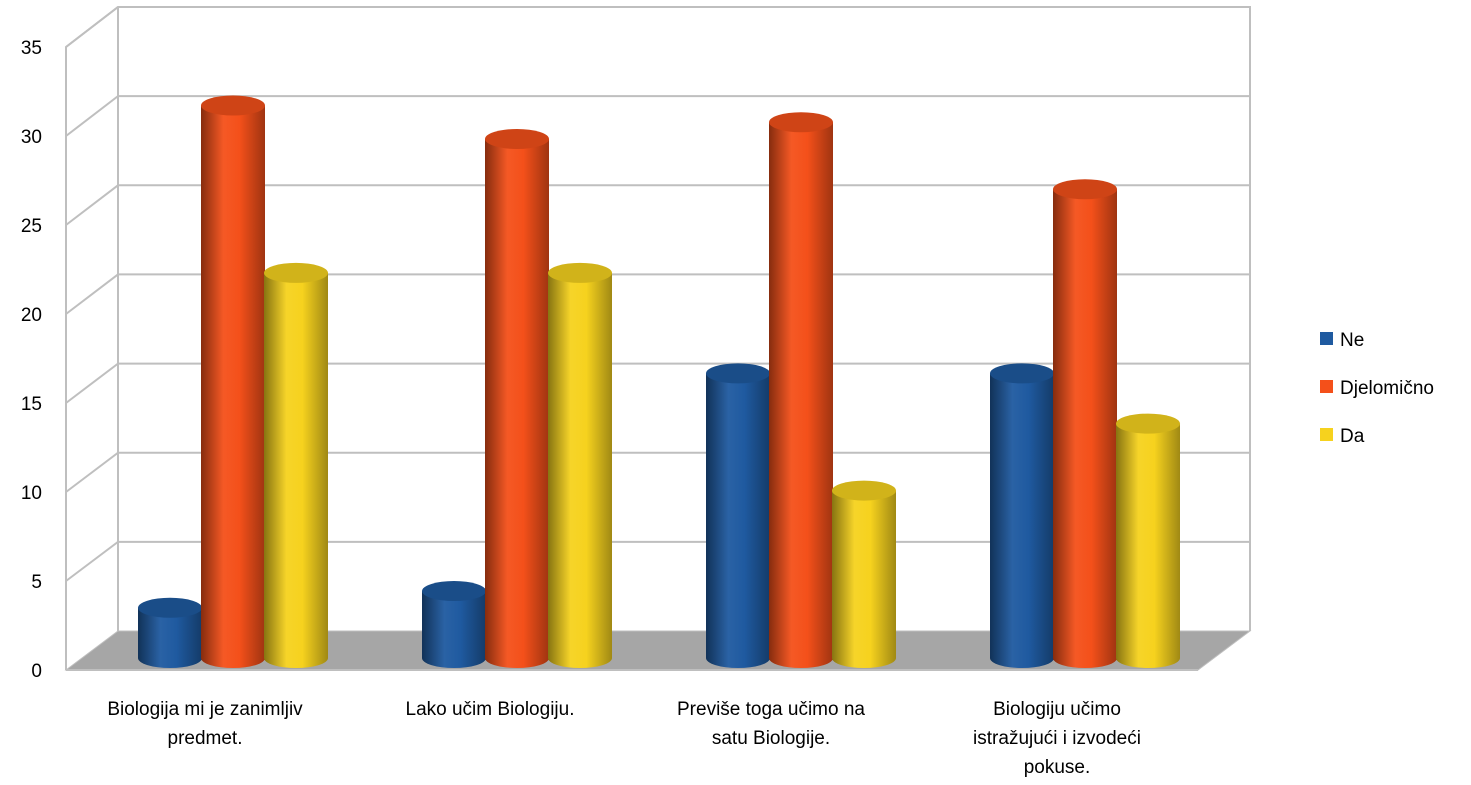 The height and width of the screenshot is (785, 1471). What do you see at coordinates (36, 582) in the screenshot?
I see `y-tick-label: 5` at bounding box center [36, 582].